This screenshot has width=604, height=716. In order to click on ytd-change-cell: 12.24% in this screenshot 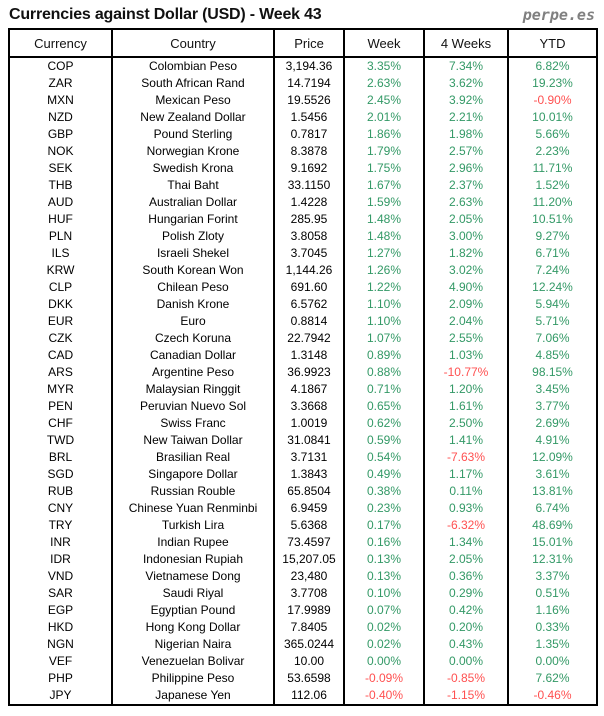, I will do `click(552, 287)`.